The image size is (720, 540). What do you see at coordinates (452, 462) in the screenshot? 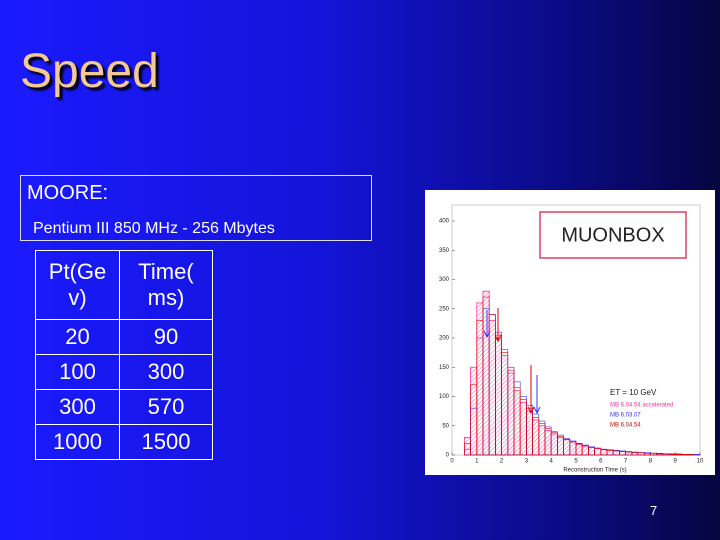
I see `x-tick-label: 0` at bounding box center [452, 462].